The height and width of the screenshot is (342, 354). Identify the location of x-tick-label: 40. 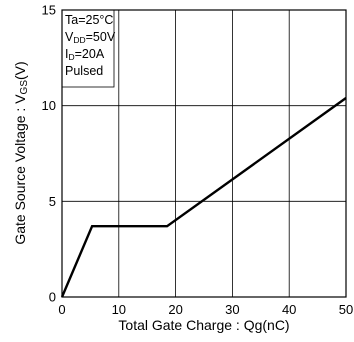
(289, 309).